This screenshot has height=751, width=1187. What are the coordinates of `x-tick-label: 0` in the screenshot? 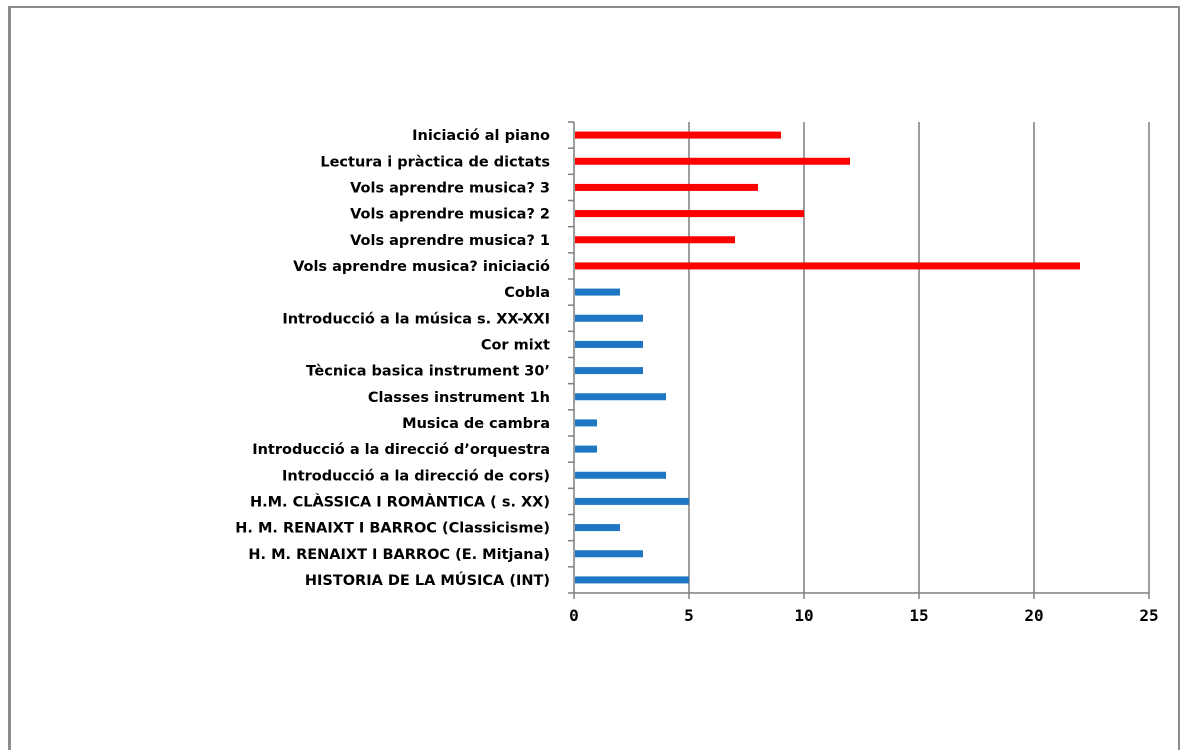 It's located at (574, 615).